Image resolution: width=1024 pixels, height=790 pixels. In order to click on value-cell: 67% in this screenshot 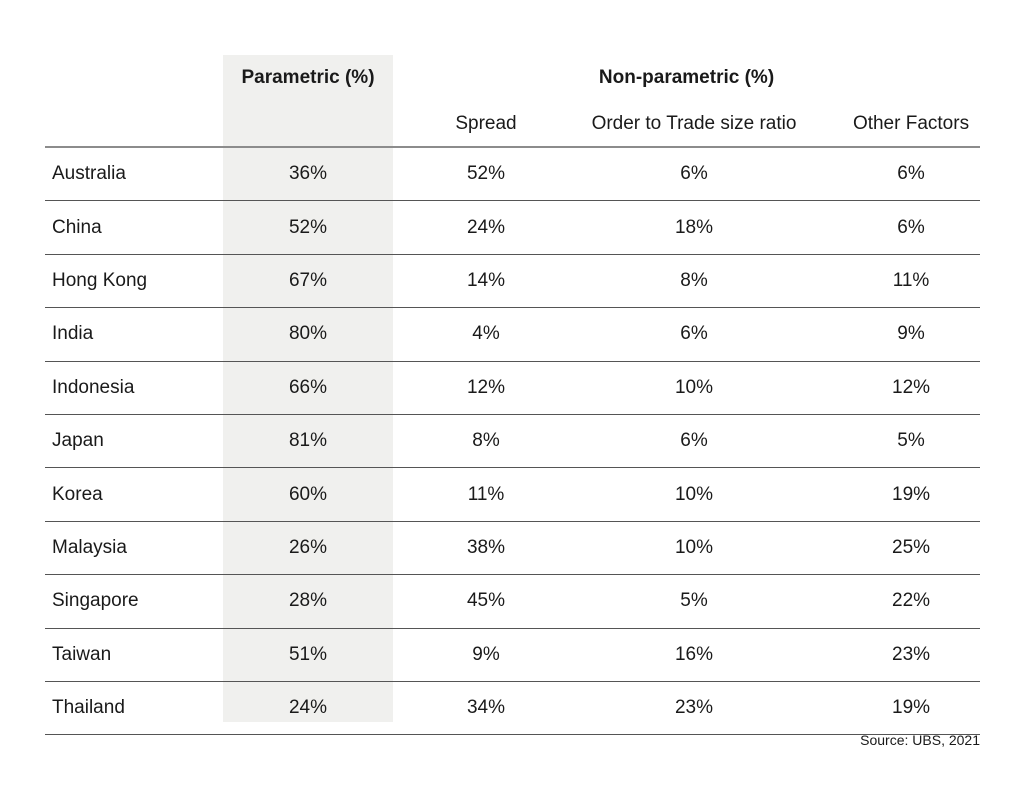, I will do `click(308, 281)`.